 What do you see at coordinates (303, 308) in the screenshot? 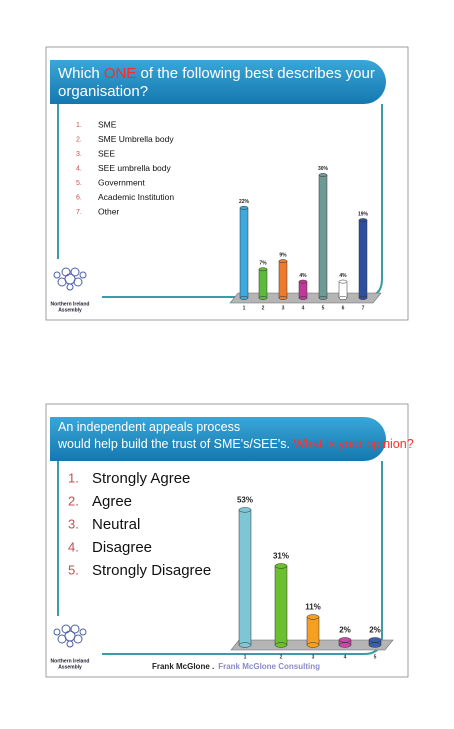
I see `x-tick-label: 4` at bounding box center [303, 308].